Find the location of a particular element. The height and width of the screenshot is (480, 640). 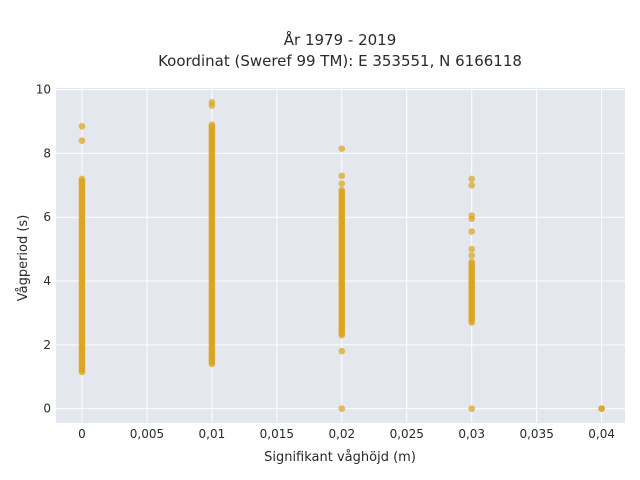

y-tick-label: 2 is located at coordinates (47, 345).